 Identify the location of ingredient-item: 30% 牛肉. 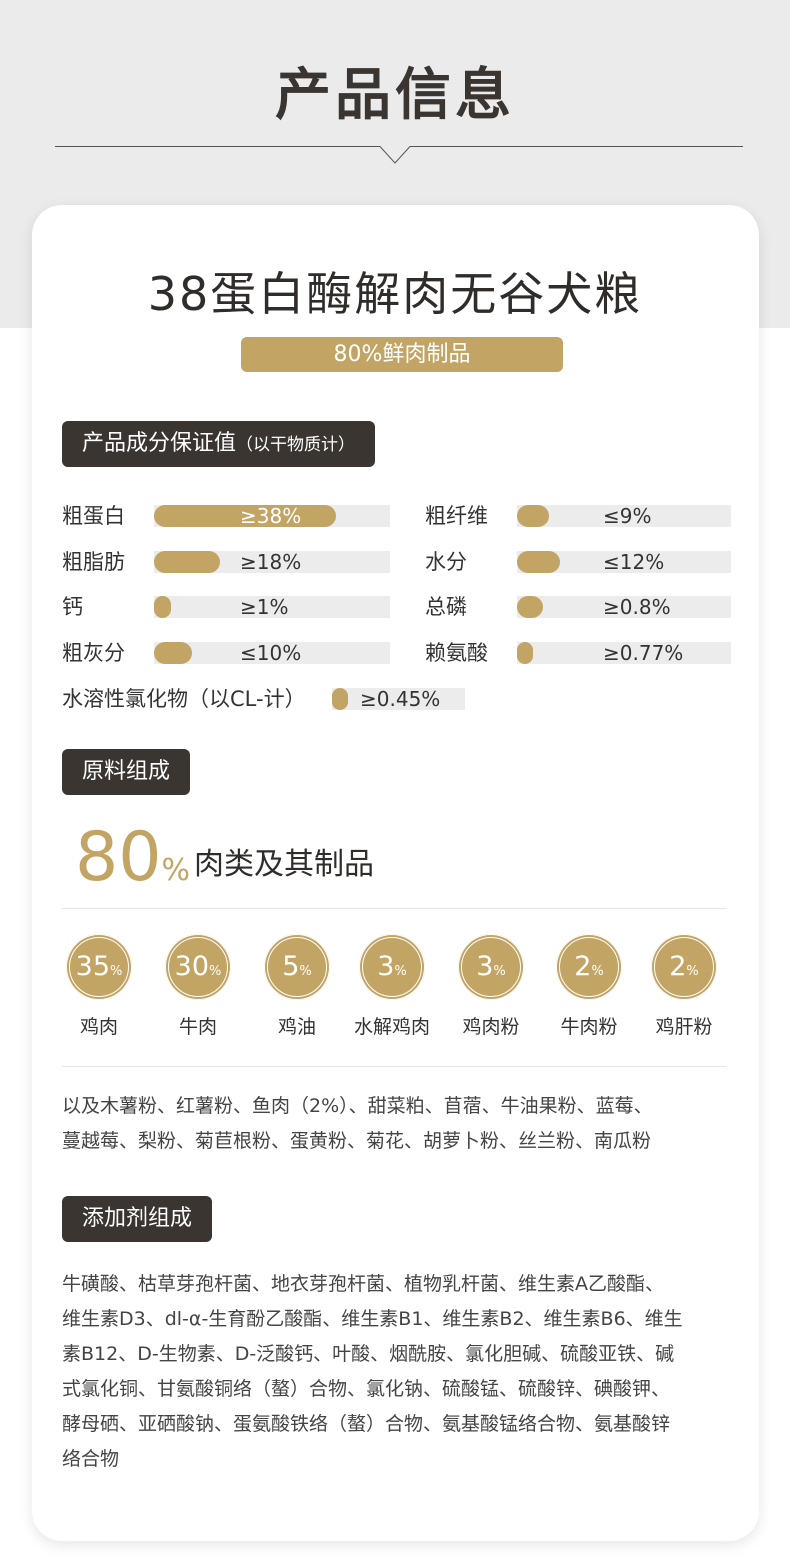
(198, 986).